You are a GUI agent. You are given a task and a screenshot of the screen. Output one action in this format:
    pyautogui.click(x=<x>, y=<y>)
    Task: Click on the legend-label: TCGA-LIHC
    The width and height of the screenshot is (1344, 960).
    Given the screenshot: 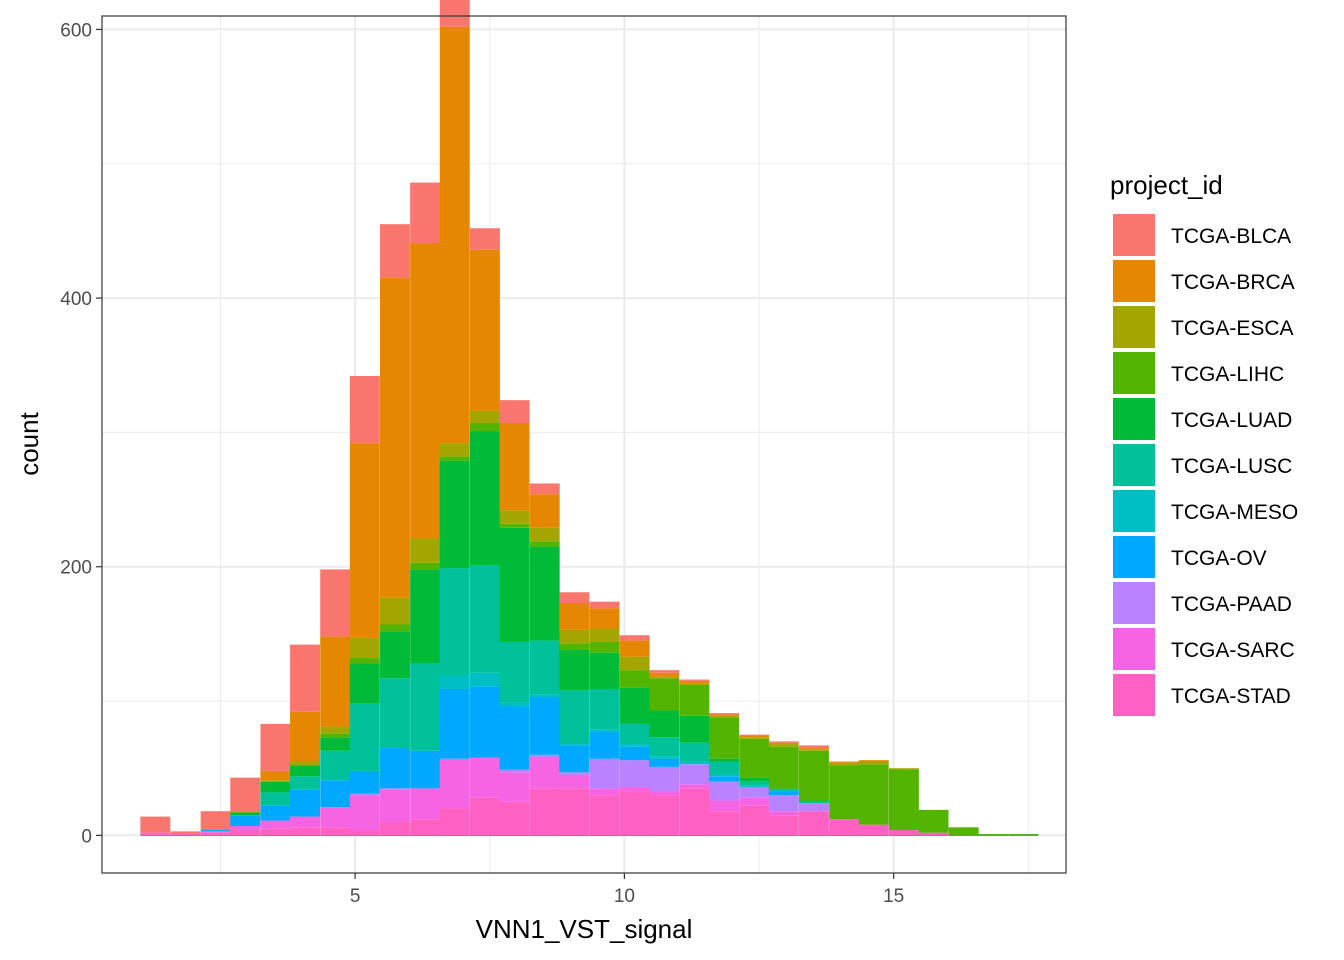 What is the action you would take?
    pyautogui.click(x=1227, y=374)
    